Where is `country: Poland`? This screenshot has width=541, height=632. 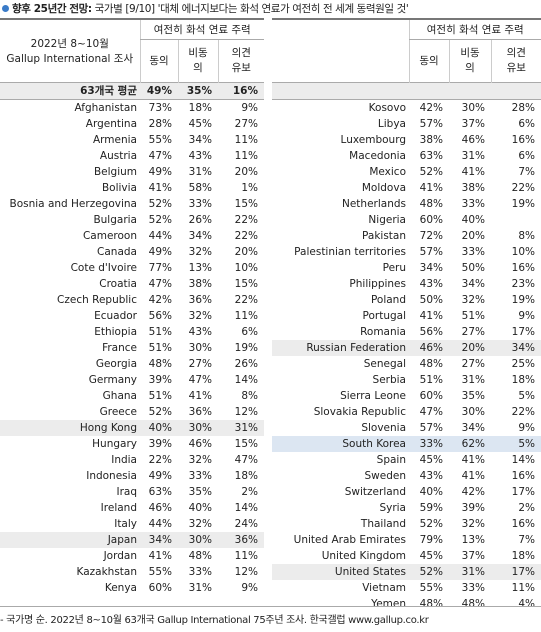 country: Poland is located at coordinates (388, 299).